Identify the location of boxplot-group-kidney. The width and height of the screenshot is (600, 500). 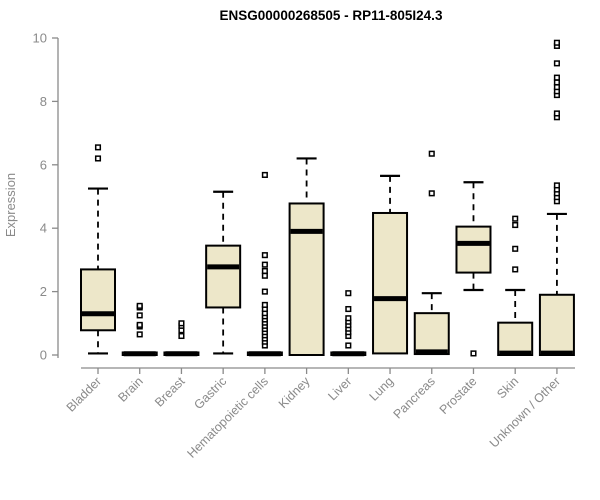
(306, 256).